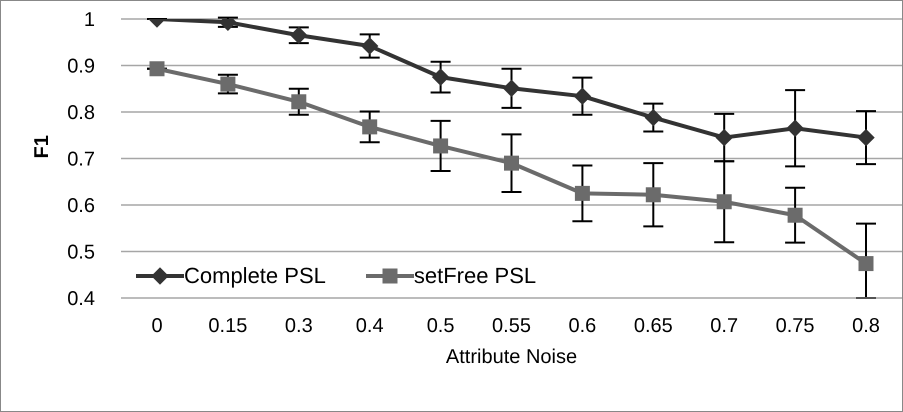 The image size is (903, 412). Describe the element at coordinates (157, 326) in the screenshot. I see `x-tick-label: 0` at that location.